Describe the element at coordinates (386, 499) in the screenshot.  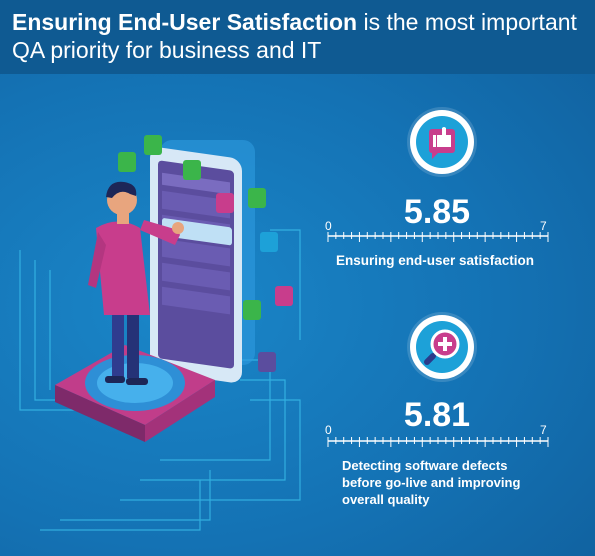
I see `metric-label-2-line-3: overall quality` at that location.